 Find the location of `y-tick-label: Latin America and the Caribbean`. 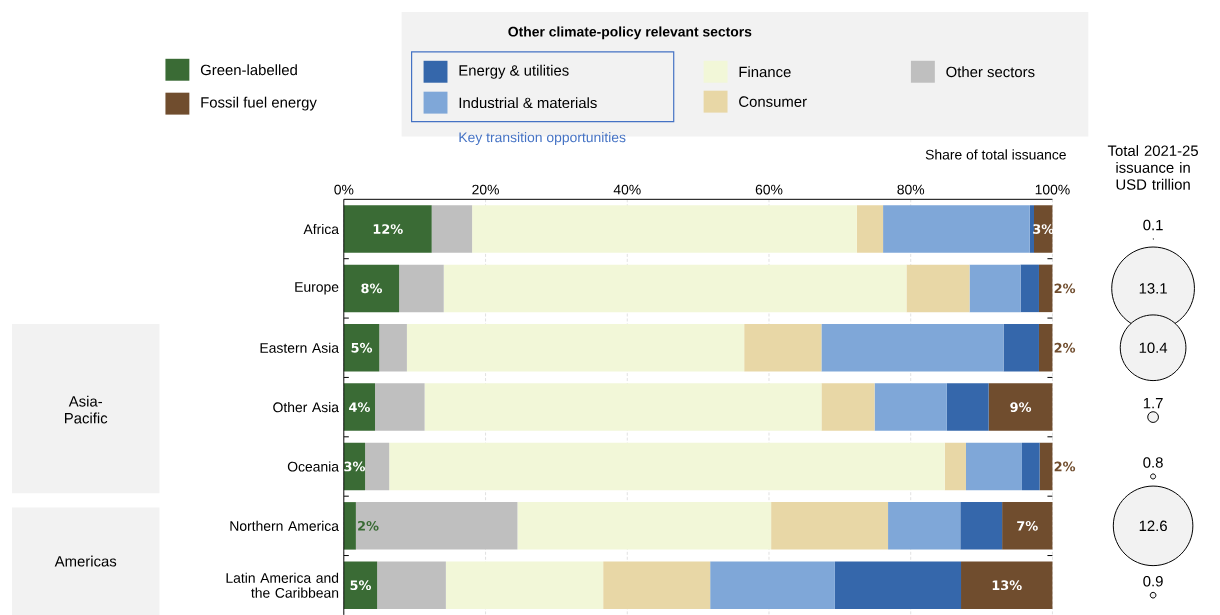

y-tick-label: Latin America and the Caribbean is located at coordinates (282, 585).